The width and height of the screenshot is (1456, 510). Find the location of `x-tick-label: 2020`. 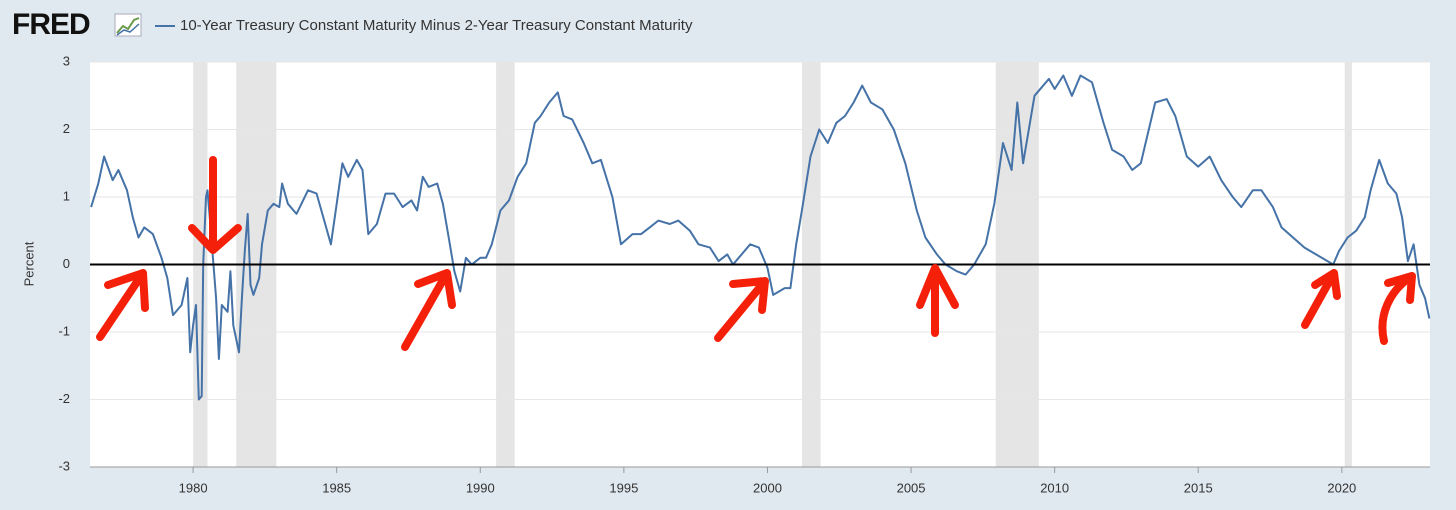

x-tick-label: 2020 is located at coordinates (1341, 487).